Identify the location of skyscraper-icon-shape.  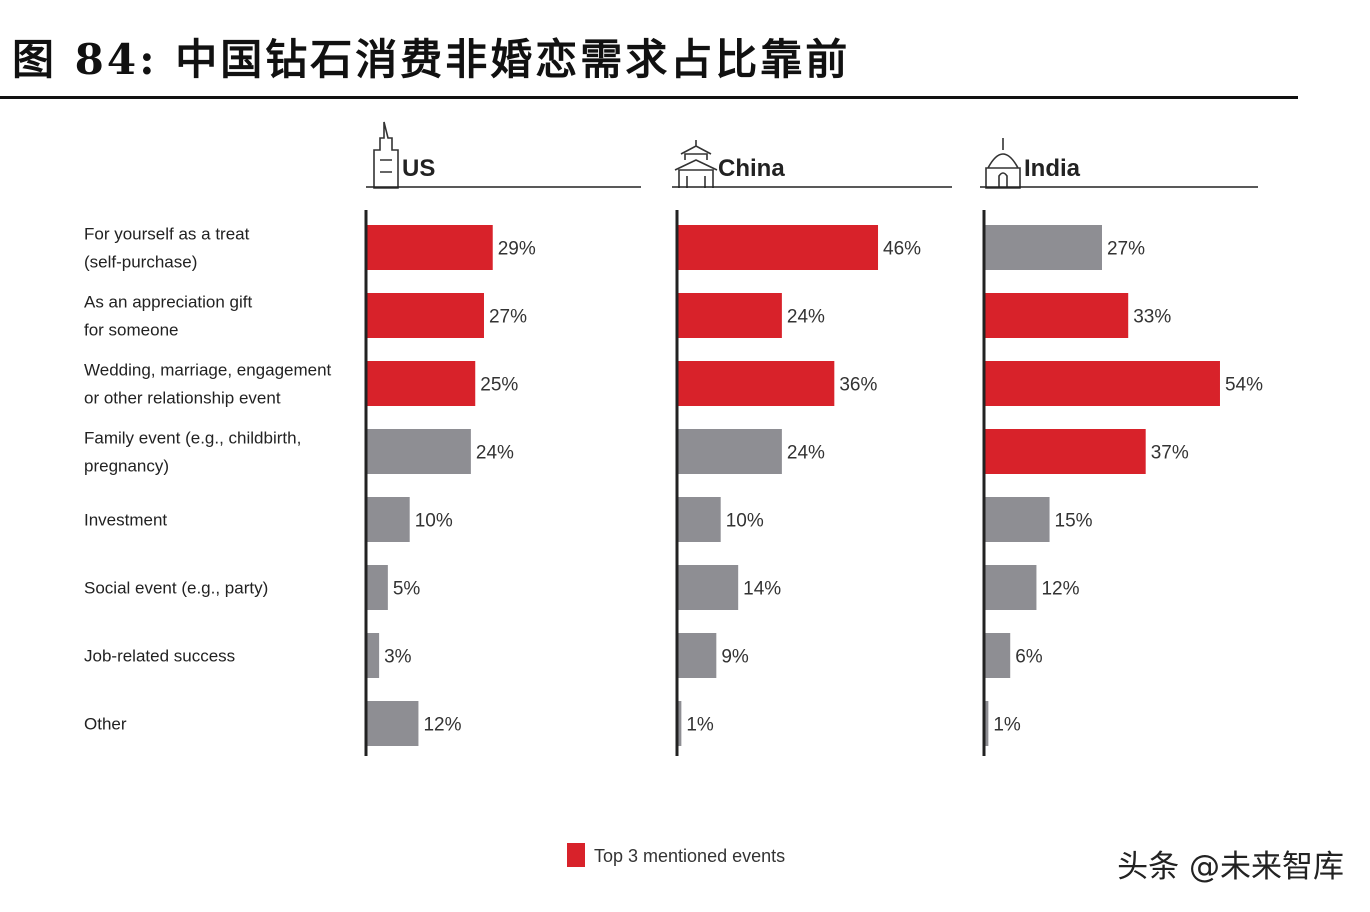
(386, 155).